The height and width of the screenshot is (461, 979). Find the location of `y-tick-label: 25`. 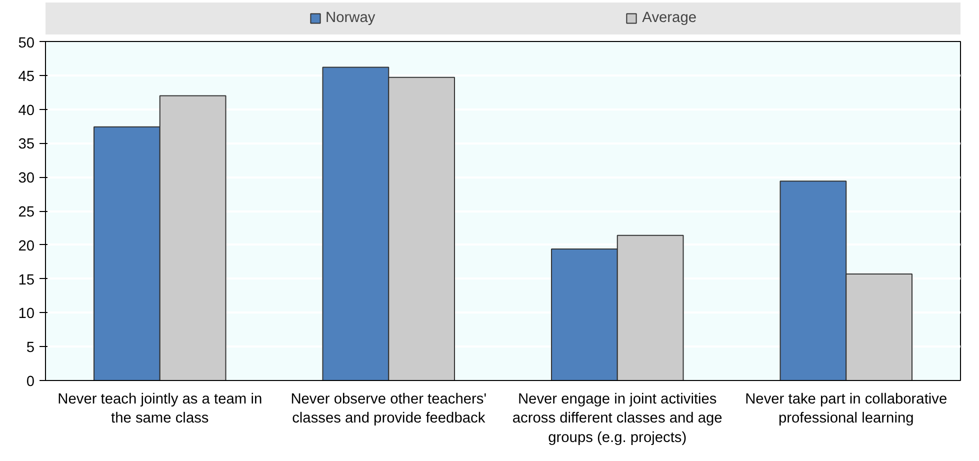

y-tick-label: 25 is located at coordinates (26, 212).